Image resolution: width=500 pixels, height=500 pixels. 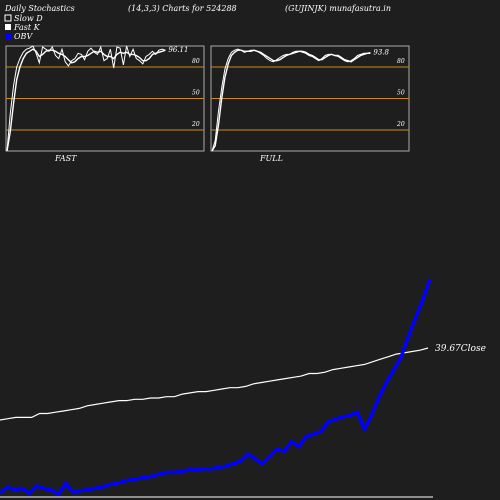 I want to click on last-value-label: 93.8, so click(x=381, y=52).